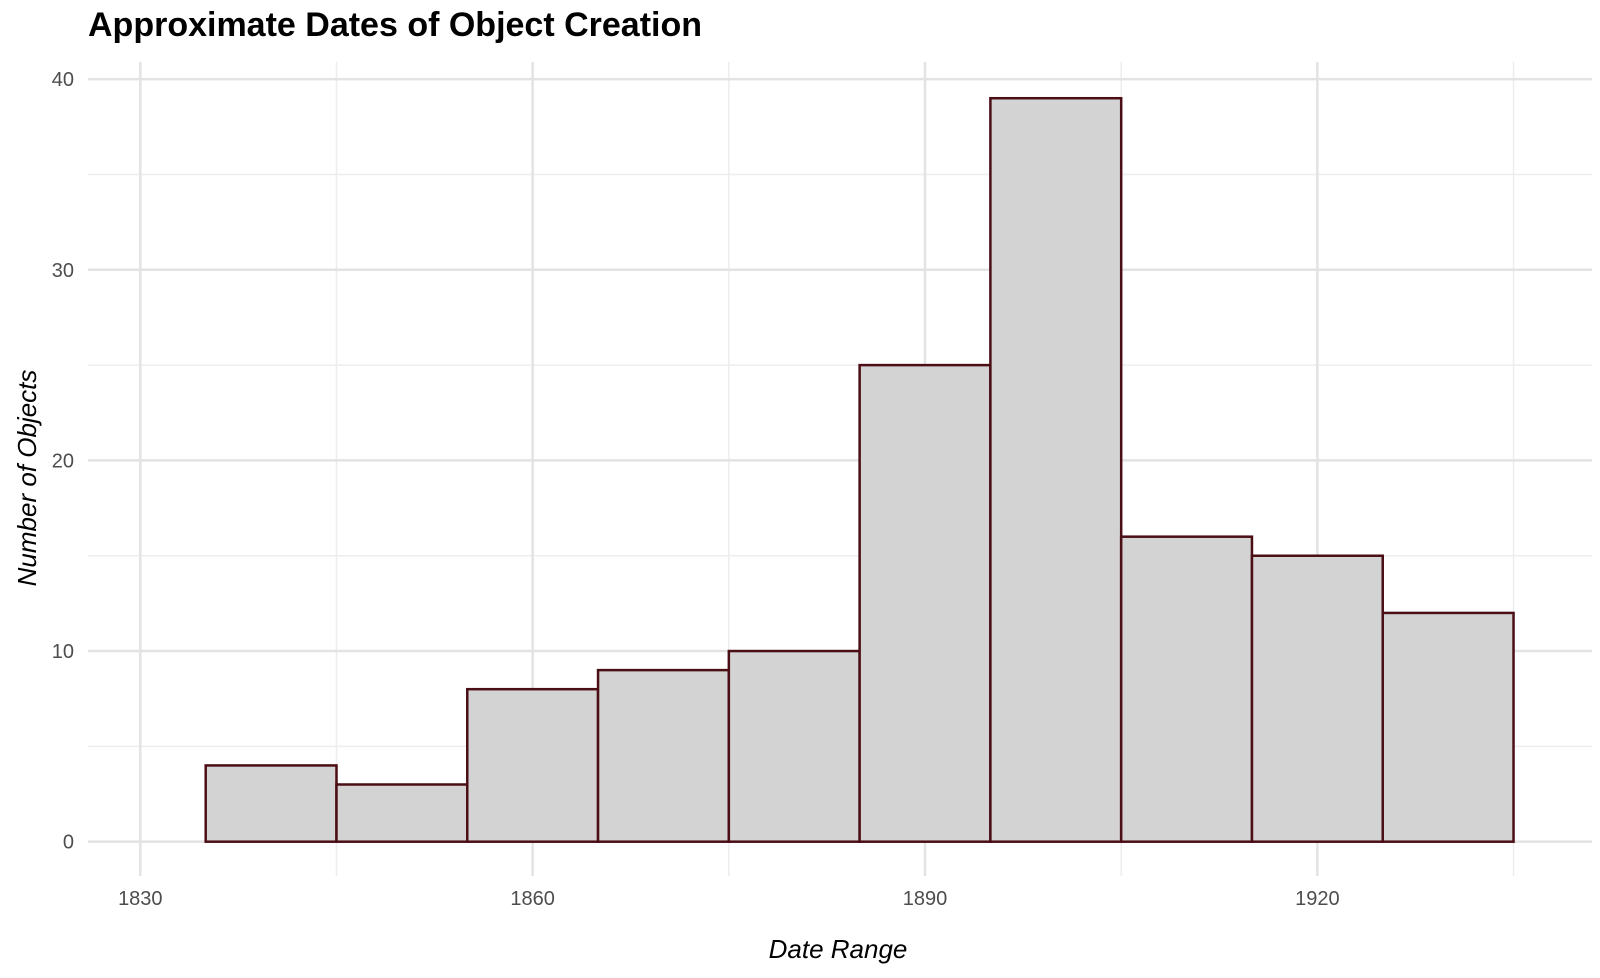 The width and height of the screenshot is (1600, 978). What do you see at coordinates (63, 461) in the screenshot?
I see `y-tick-label: 20` at bounding box center [63, 461].